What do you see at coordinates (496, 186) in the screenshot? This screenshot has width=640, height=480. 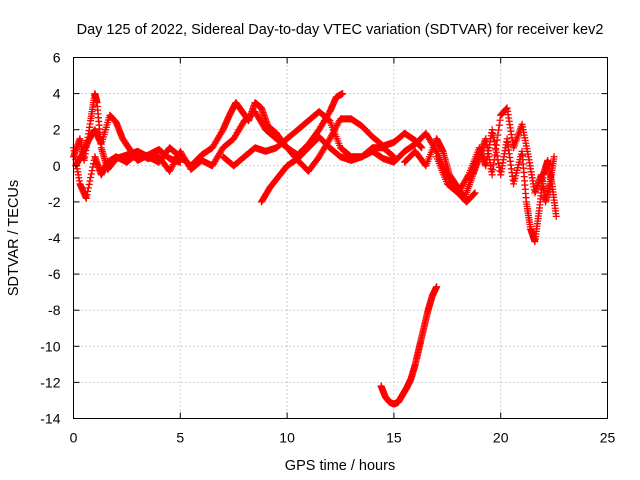 I see `series-s7` at bounding box center [496, 186].